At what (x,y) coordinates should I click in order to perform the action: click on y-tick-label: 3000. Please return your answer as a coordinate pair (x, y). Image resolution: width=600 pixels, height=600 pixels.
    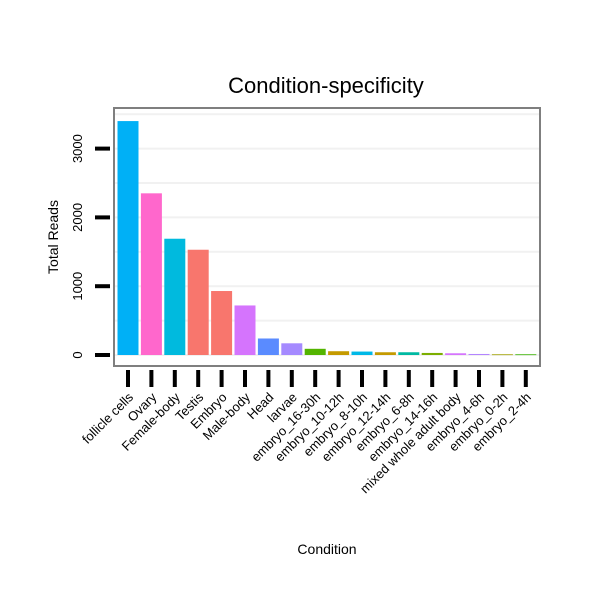
    Looking at the image, I should click on (77, 148).